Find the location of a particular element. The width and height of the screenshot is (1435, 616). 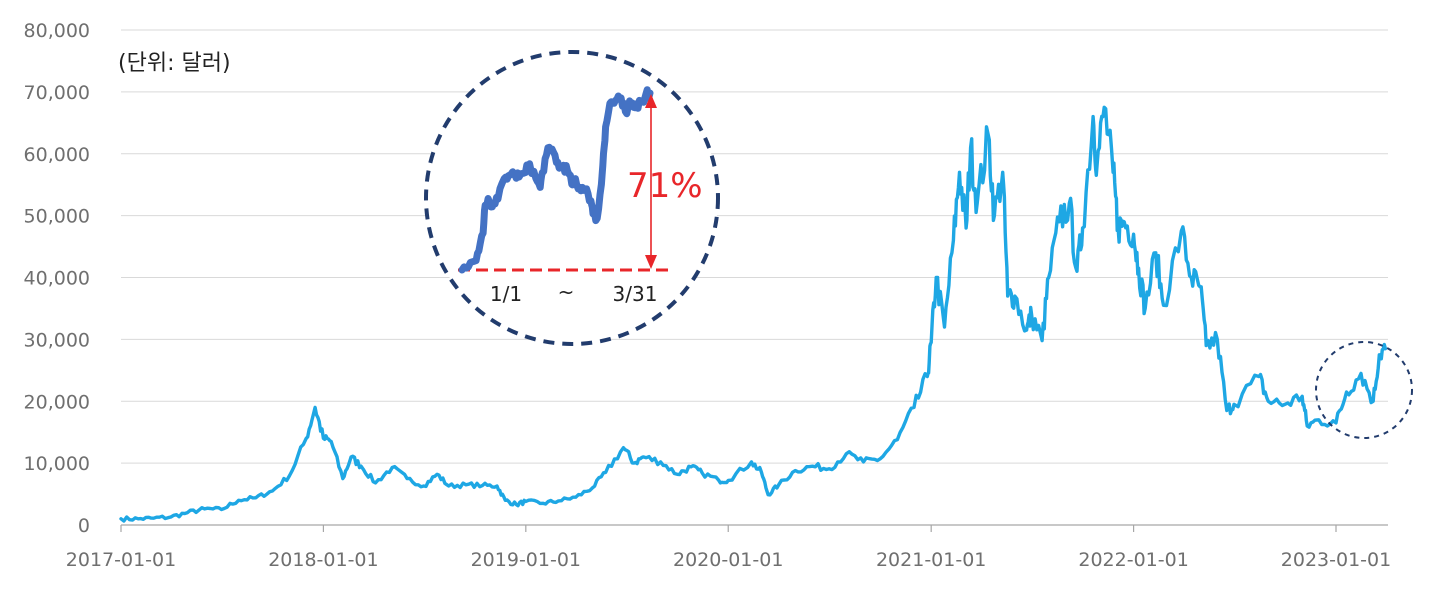

x-tick-label: 2023-01-01 is located at coordinates (1336, 560).